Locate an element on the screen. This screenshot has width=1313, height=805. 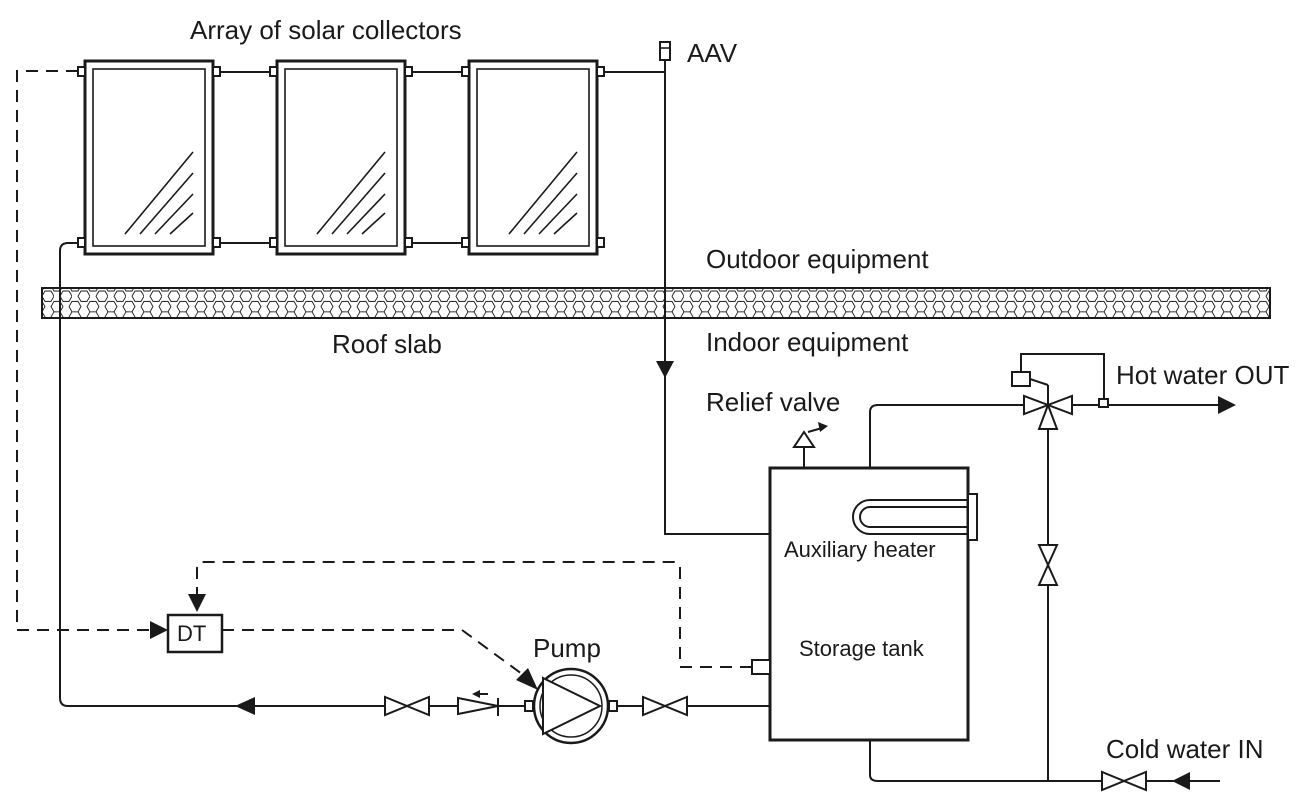
dt-label: DT is located at coordinates (191, 633).